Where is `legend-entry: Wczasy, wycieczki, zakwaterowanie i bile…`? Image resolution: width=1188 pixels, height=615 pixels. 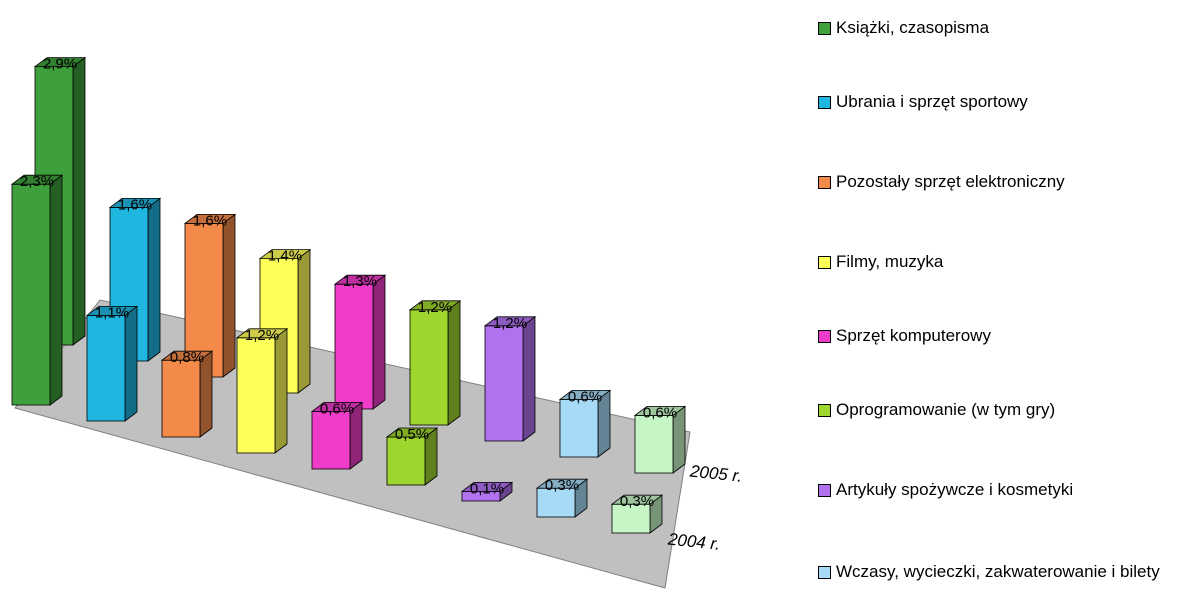 legend-entry: Wczasy, wycieczki, zakwaterowanie i bile… is located at coordinates (998, 572).